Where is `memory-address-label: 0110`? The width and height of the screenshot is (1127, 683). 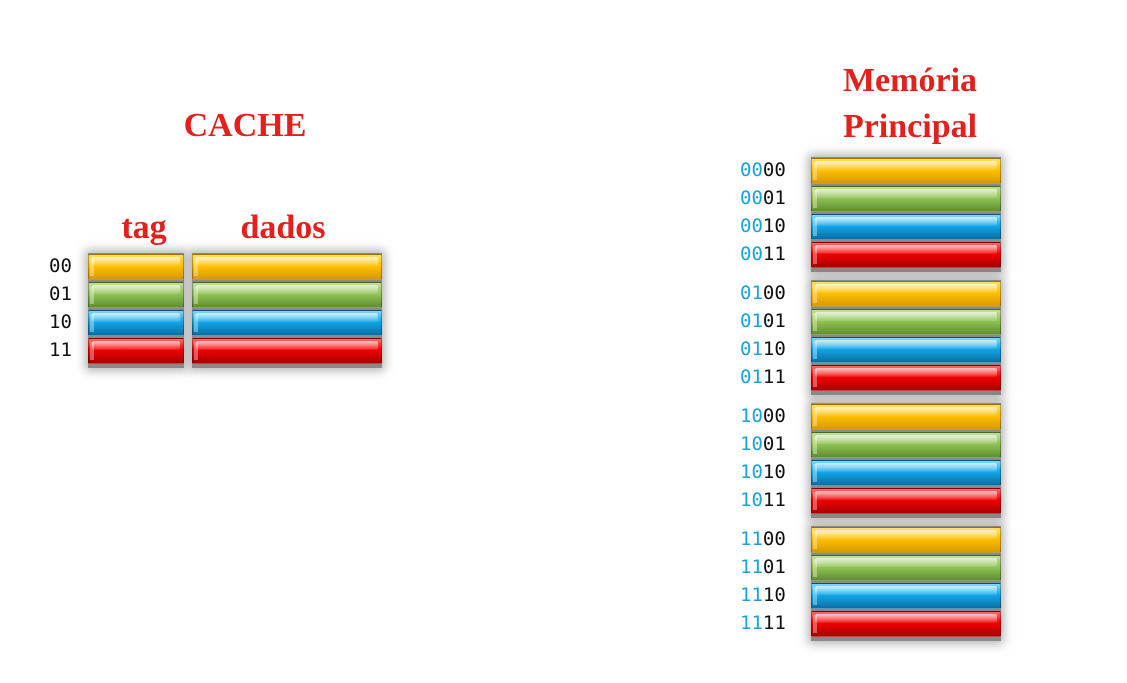 memory-address-label: 0110 is located at coordinates (763, 349).